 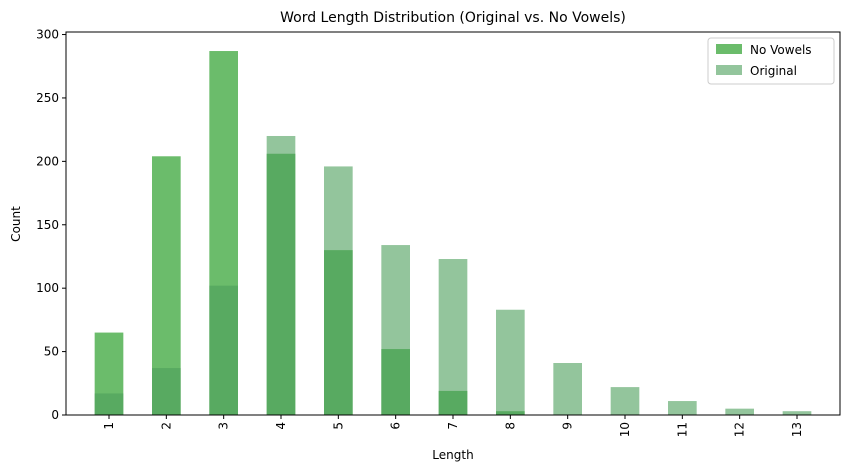 I want to click on x-axis: 1 2 3 4 5 6 7 8 9 10 11 12 13, so click(x=453, y=426).